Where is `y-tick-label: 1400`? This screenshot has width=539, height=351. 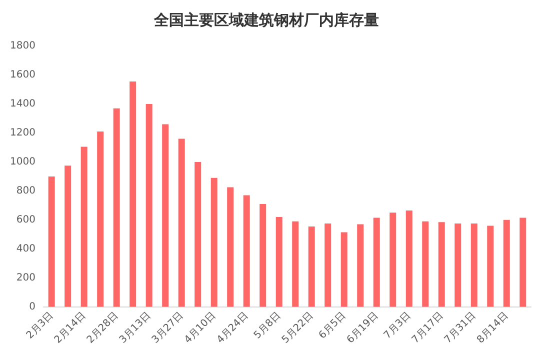 y-tick-label: 1400 is located at coordinates (23, 104).